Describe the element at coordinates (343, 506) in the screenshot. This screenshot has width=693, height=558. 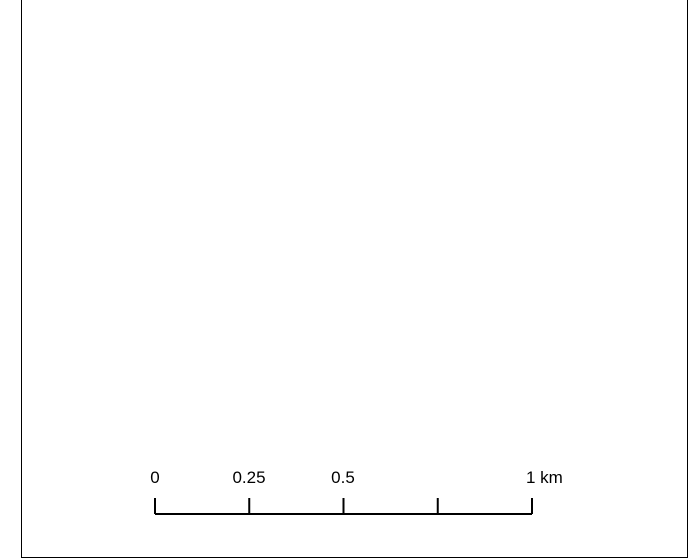
I see `scale-ticks` at that location.